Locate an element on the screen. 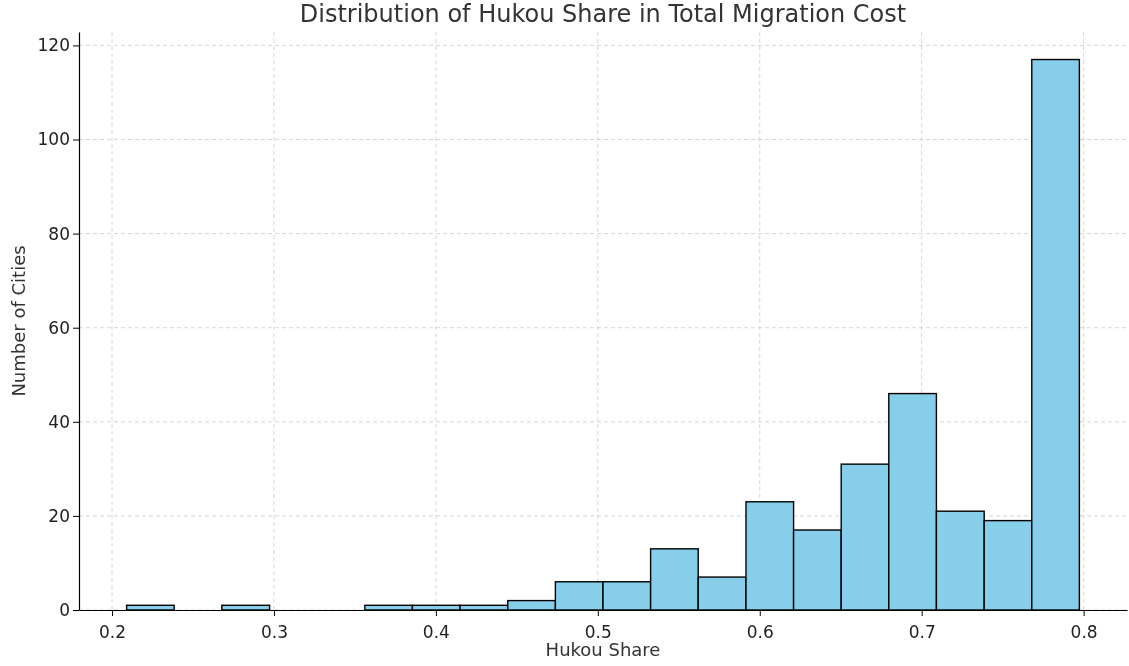  y-tick-label: 40 is located at coordinates (59, 421).